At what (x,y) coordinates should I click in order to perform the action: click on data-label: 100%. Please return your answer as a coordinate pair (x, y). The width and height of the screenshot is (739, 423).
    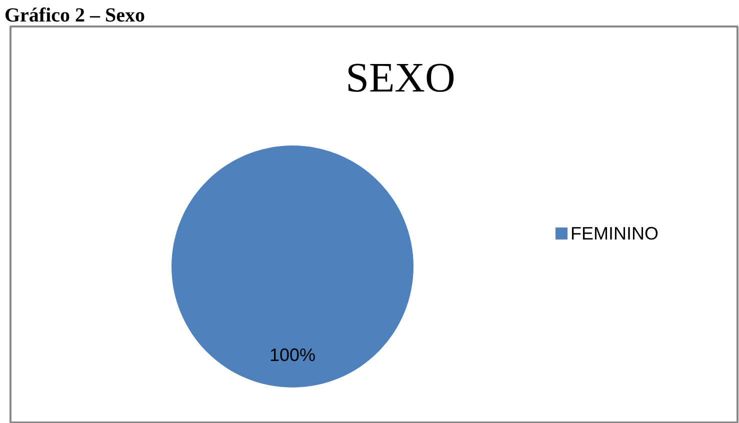
    Looking at the image, I should click on (292, 354).